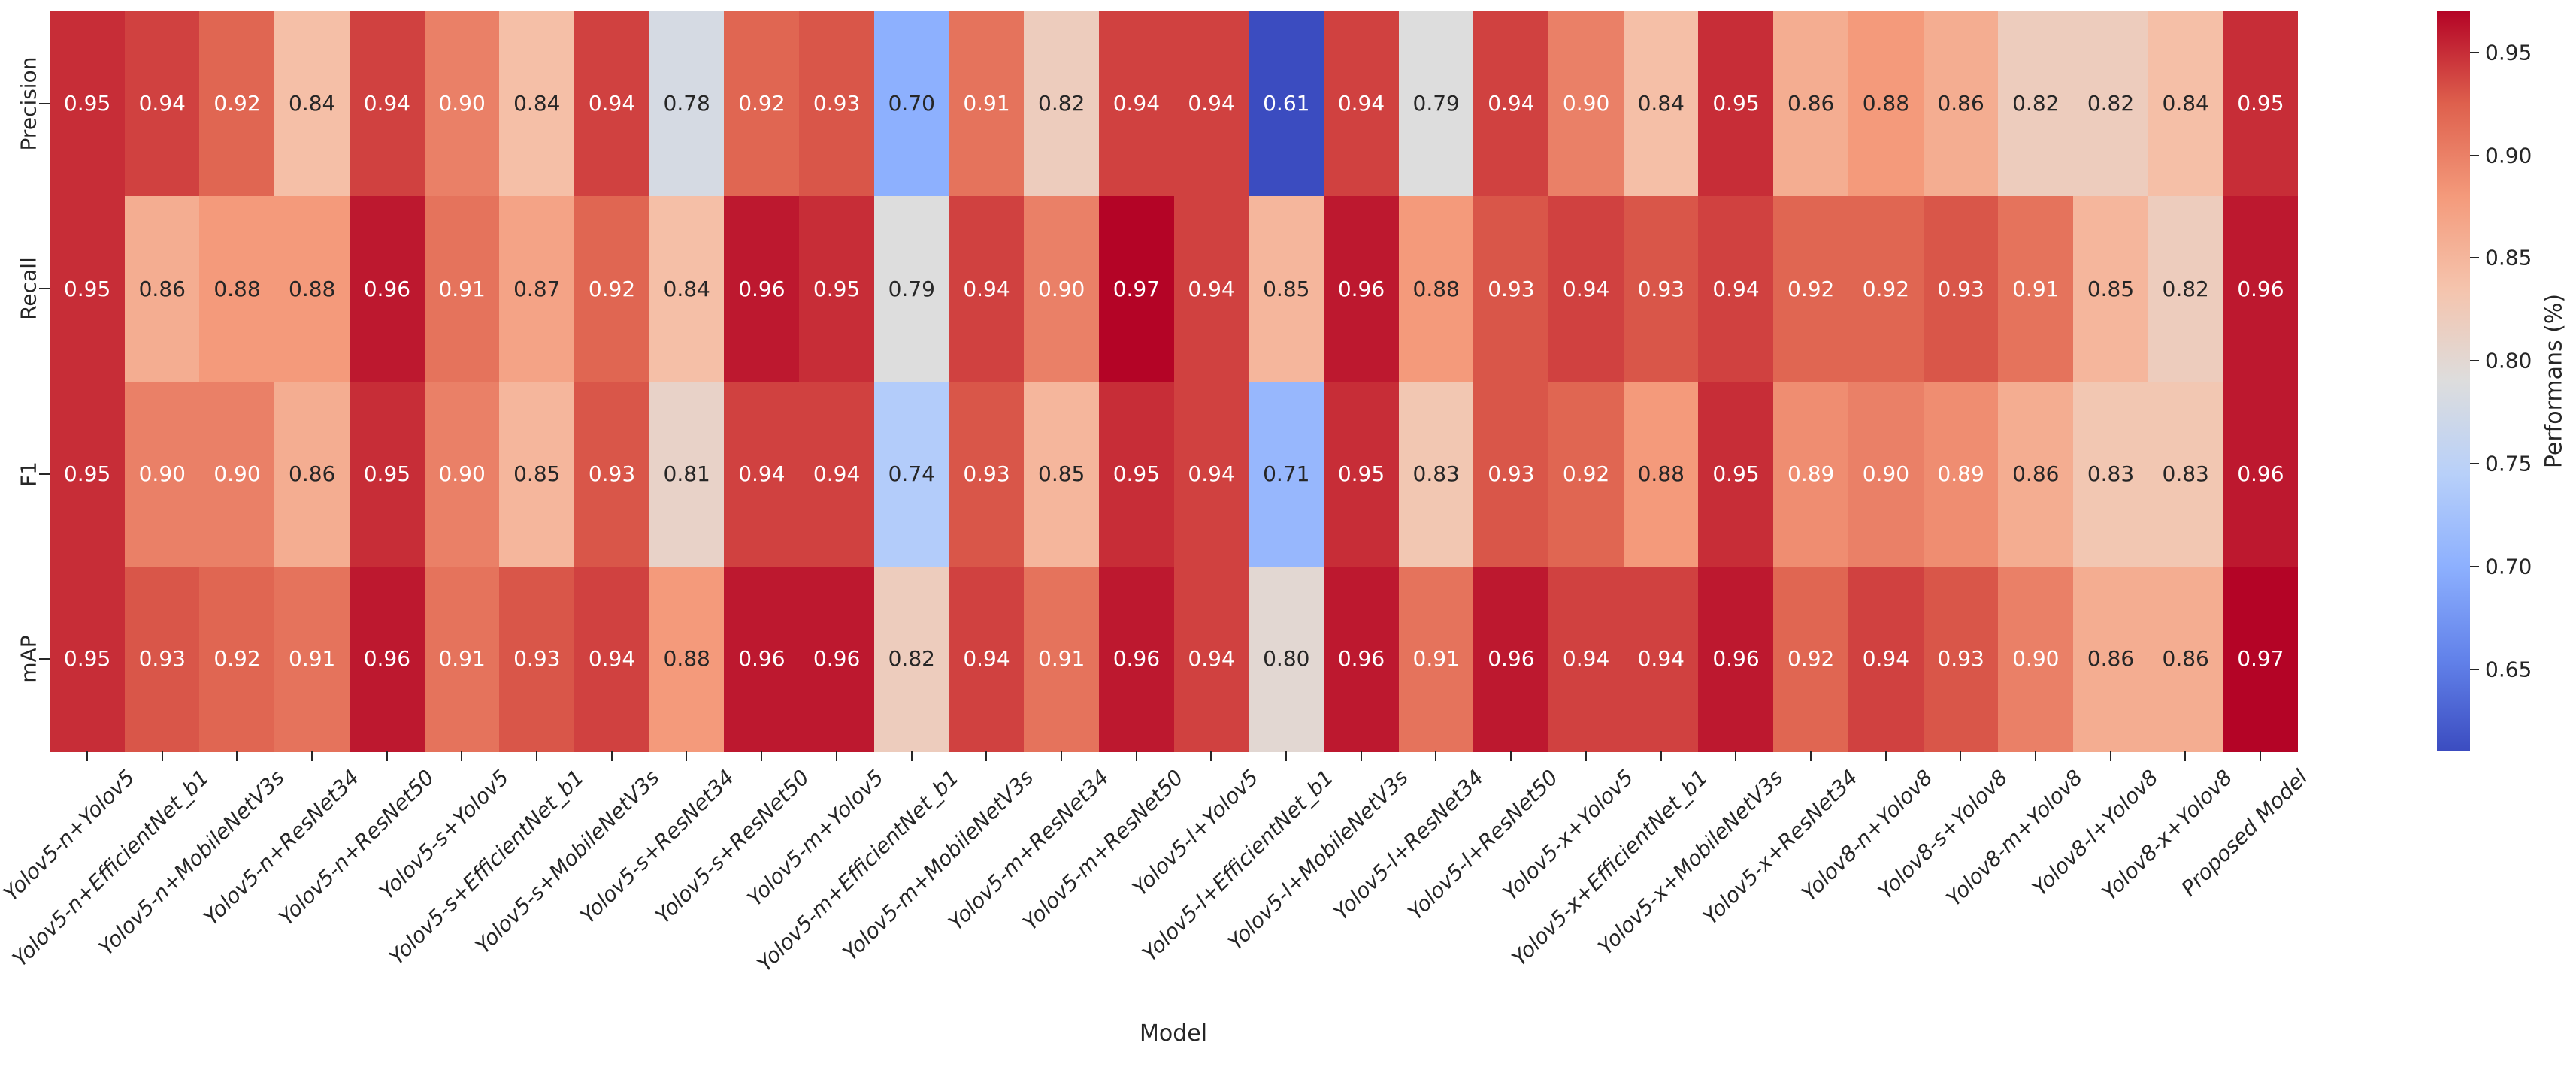 This screenshot has height=1067, width=2576. Describe the element at coordinates (70, 835) in the screenshot. I see `model-column-label: Yolov5-n+Yolov5` at that location.